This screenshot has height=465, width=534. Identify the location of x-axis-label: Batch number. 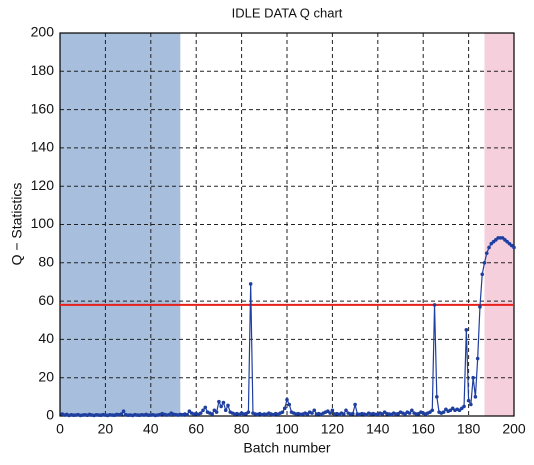
(286, 448).